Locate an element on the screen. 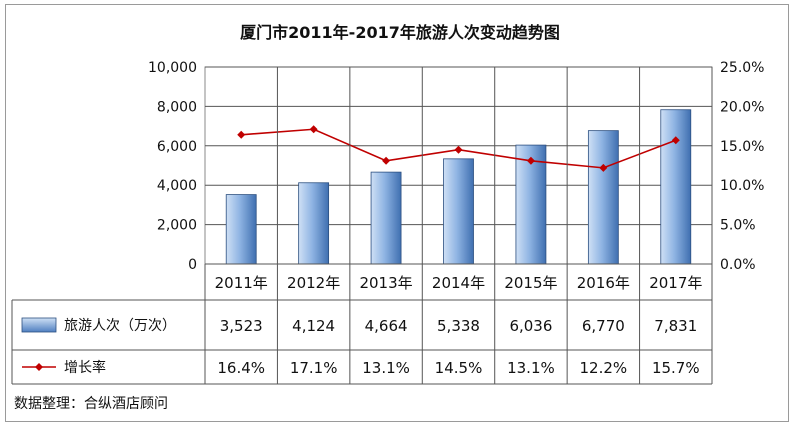 The height and width of the screenshot is (431, 800). right-axis-tick-label: 20.0% is located at coordinates (742, 107).